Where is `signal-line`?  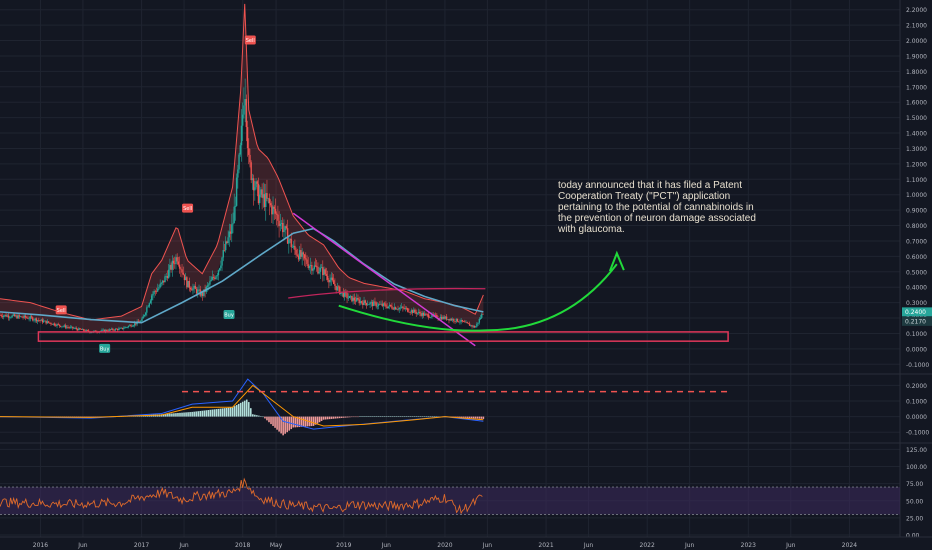 signal-line is located at coordinates (242, 405).